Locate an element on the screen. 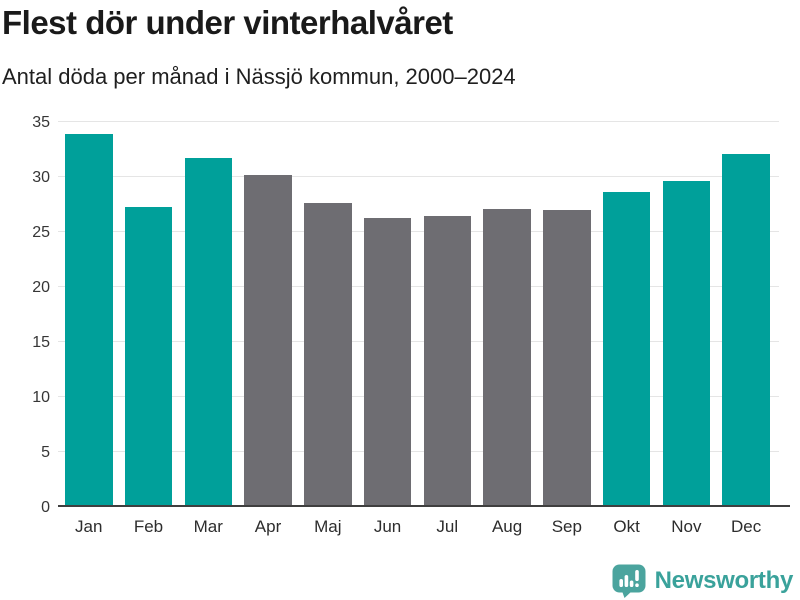  logo-bubble is located at coordinates (629, 581).